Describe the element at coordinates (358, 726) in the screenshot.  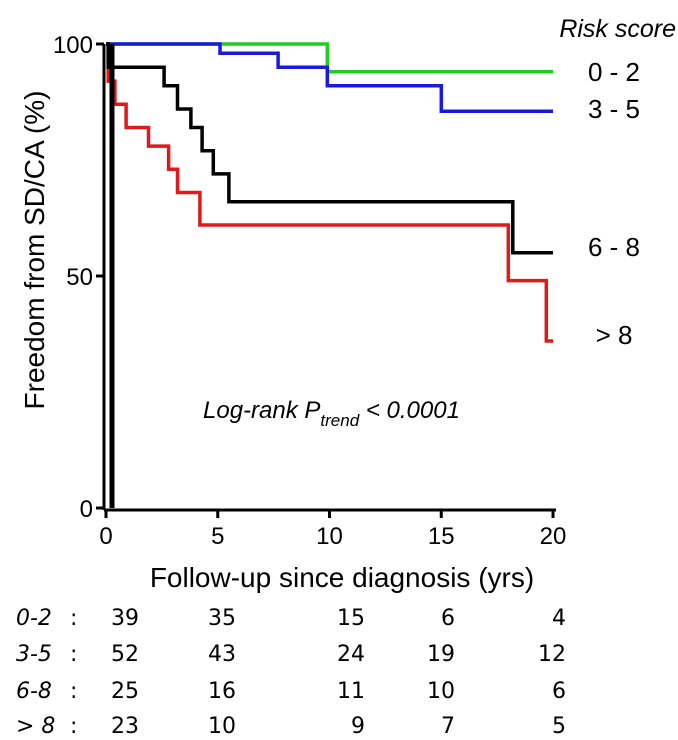
I see `risk-count-cell: 9` at that location.